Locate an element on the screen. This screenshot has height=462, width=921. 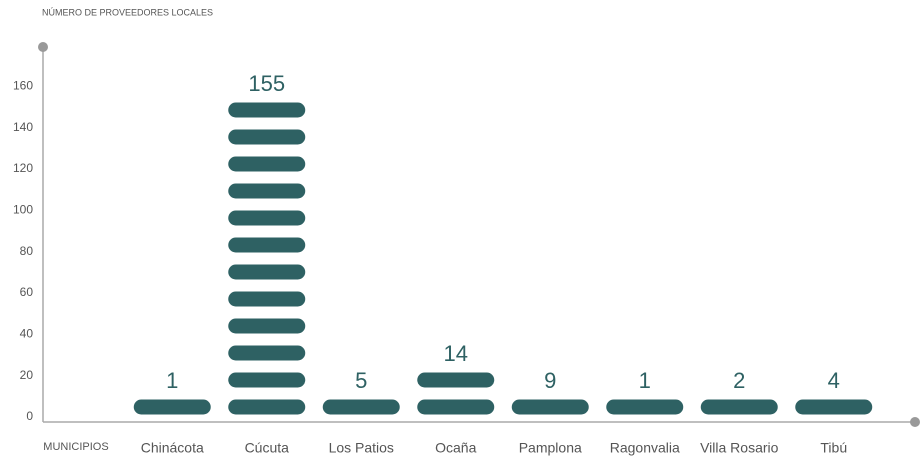
y-tick-label: 100 is located at coordinates (23, 210).